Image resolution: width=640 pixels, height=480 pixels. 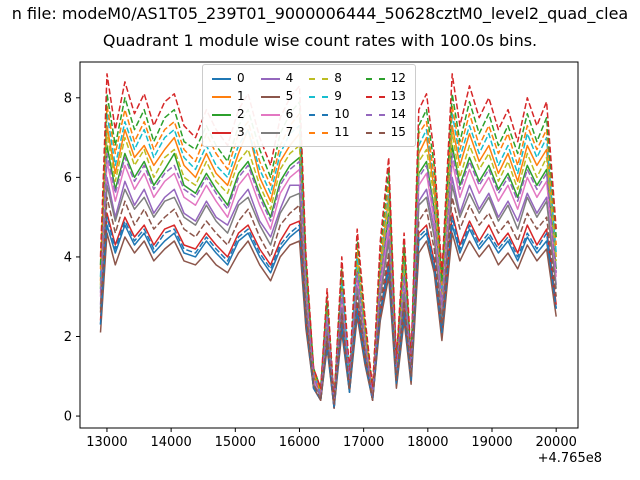 I want to click on legend-item: 2, so click(x=228, y=114).